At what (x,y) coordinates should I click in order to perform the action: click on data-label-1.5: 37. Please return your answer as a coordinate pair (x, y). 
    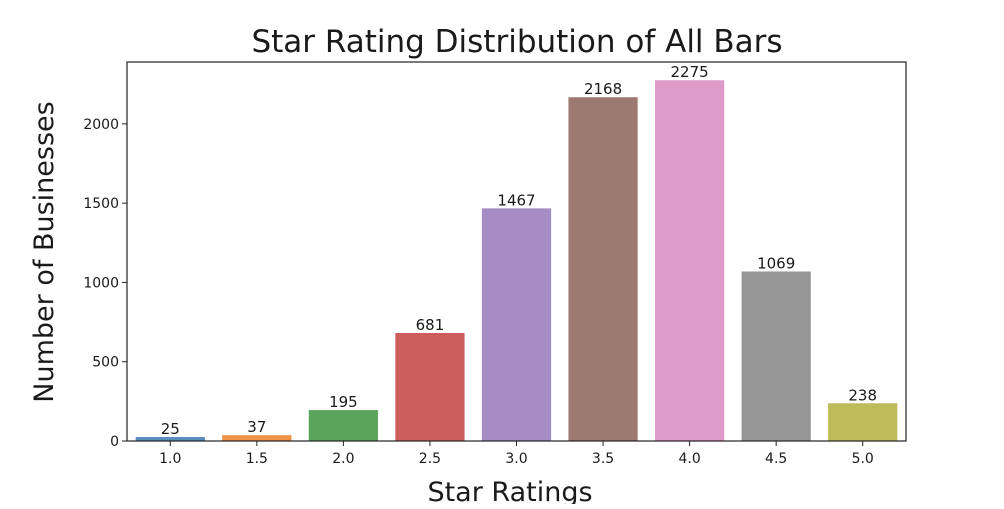
    Looking at the image, I should click on (256, 427).